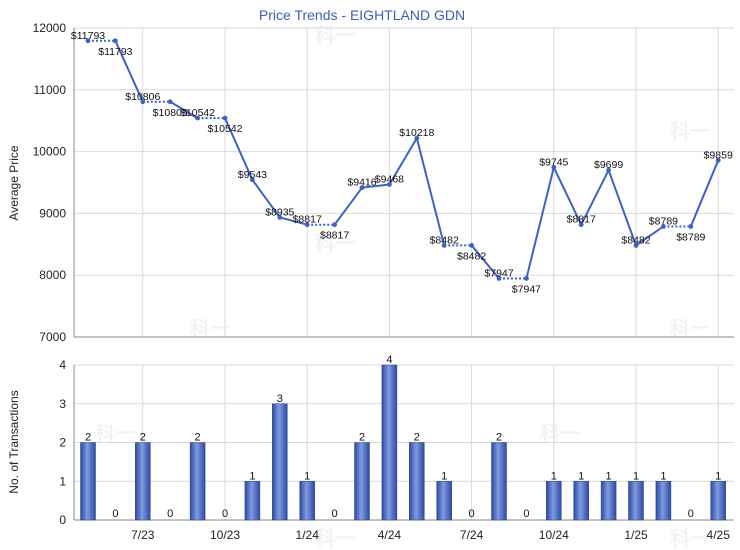  What do you see at coordinates (280, 399) in the screenshot?
I see `transaction-bar-label: 3` at bounding box center [280, 399].